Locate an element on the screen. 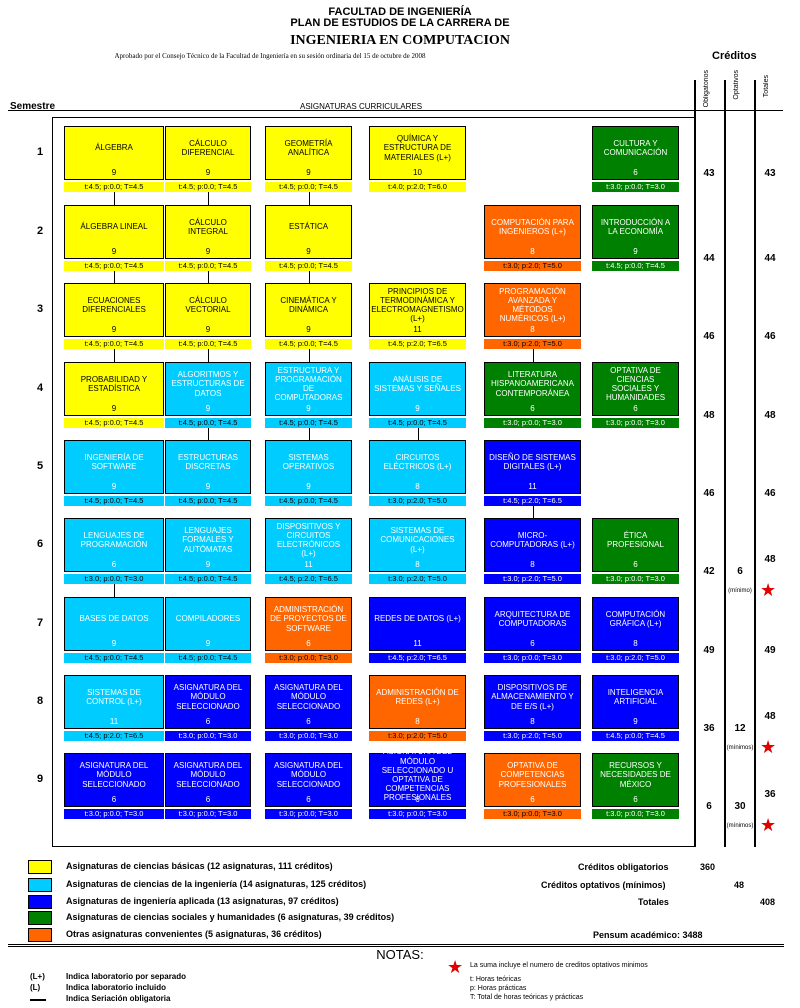 This screenshot has width=800, height=1008. course-card: COMPILADORES 9 is located at coordinates (208, 624).